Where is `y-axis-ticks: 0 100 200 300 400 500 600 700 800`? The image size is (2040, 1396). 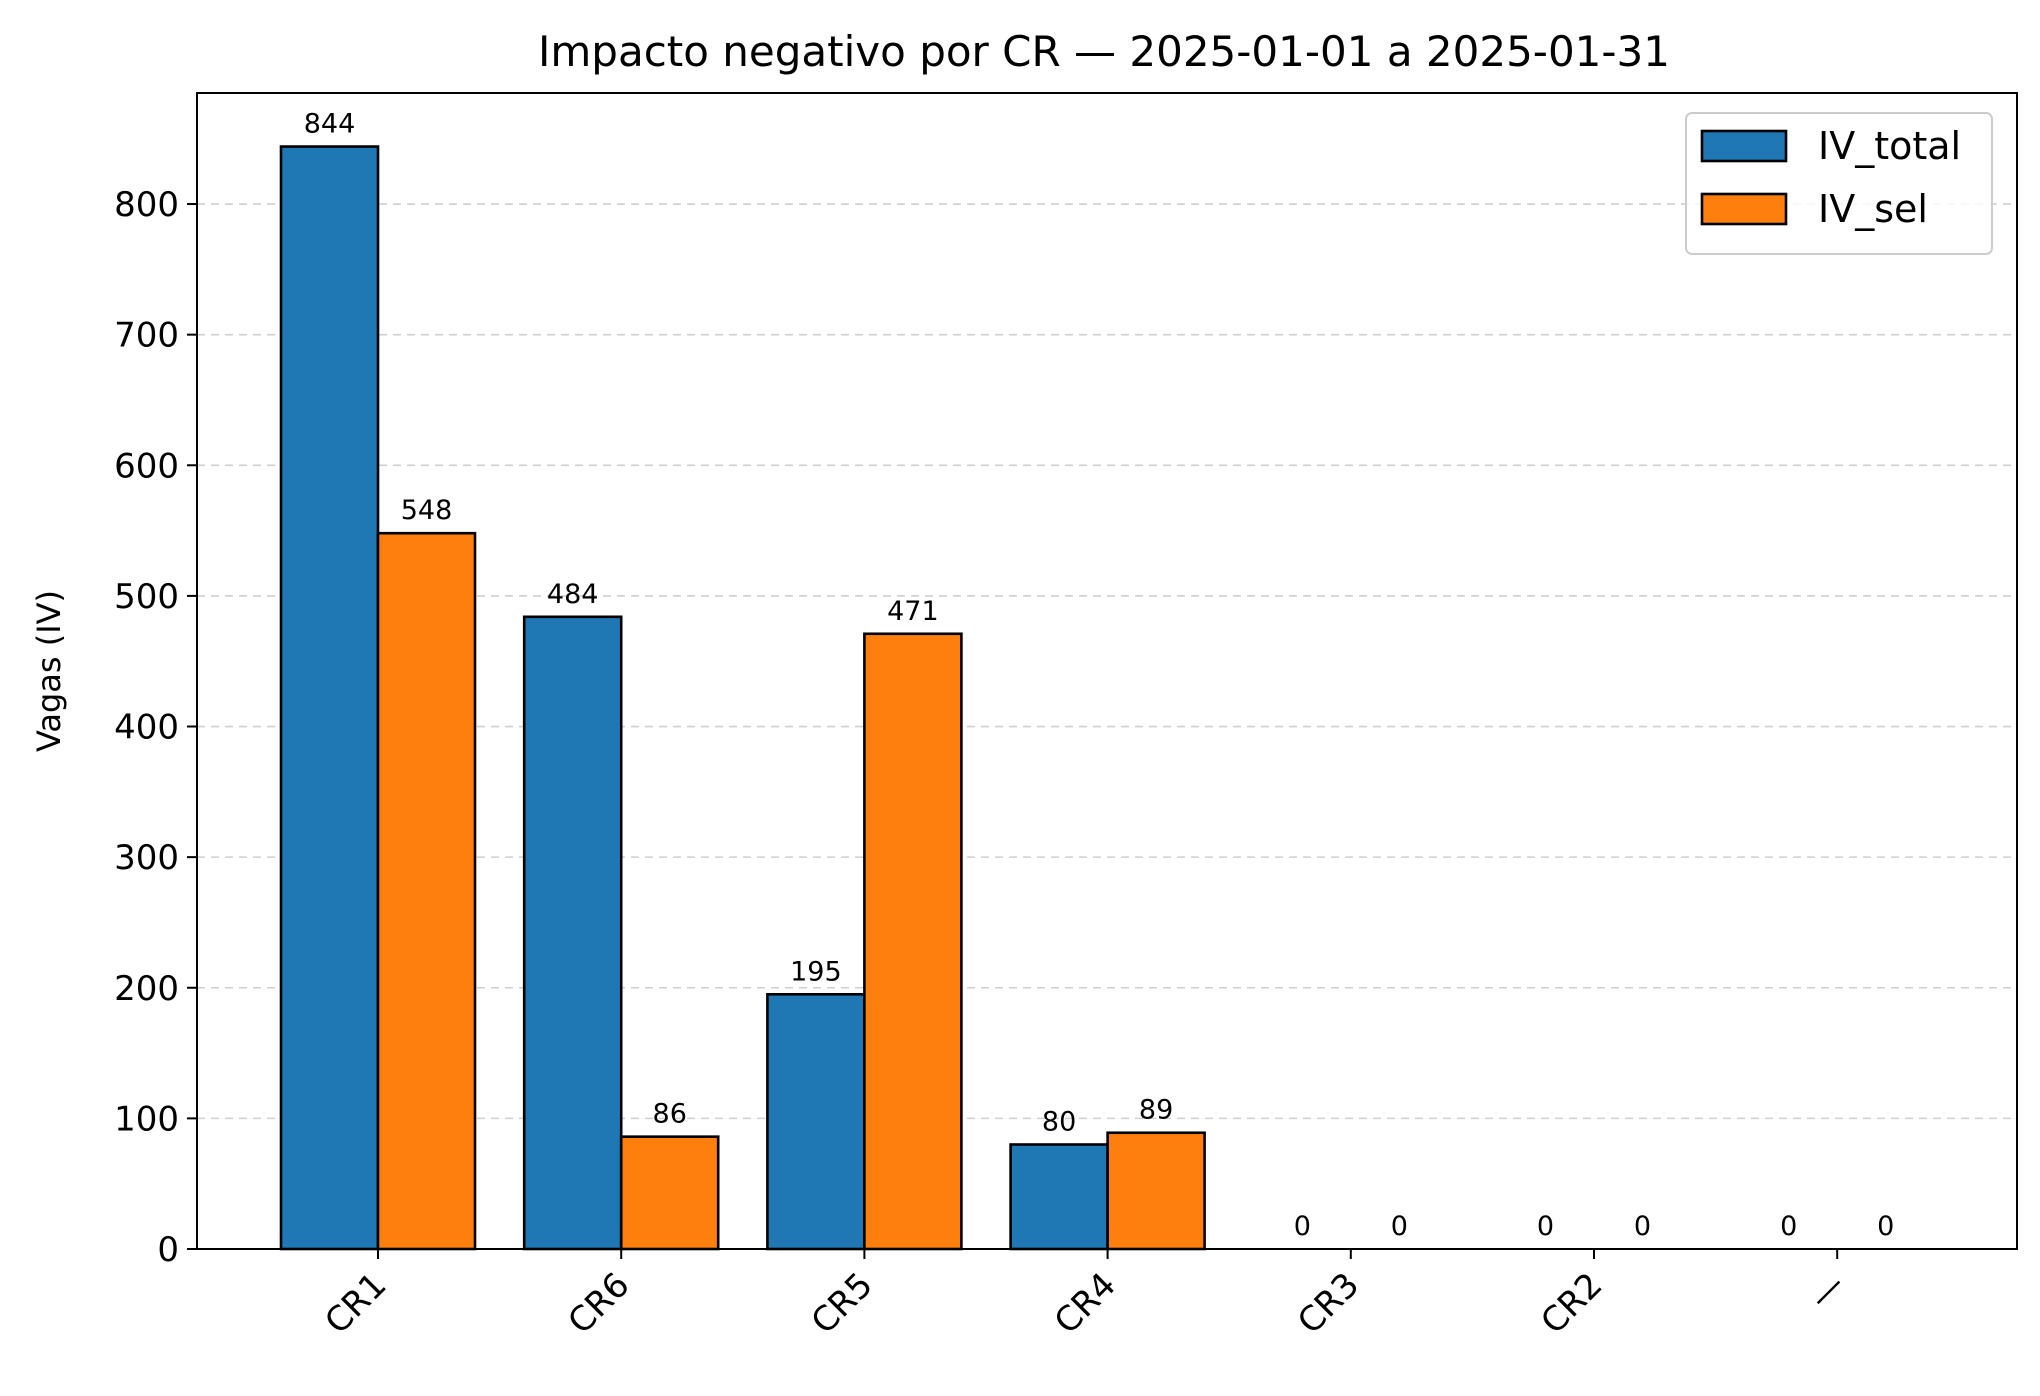
y-axis-ticks: 0 100 200 300 400 500 600 700 800 is located at coordinates (155, 727).